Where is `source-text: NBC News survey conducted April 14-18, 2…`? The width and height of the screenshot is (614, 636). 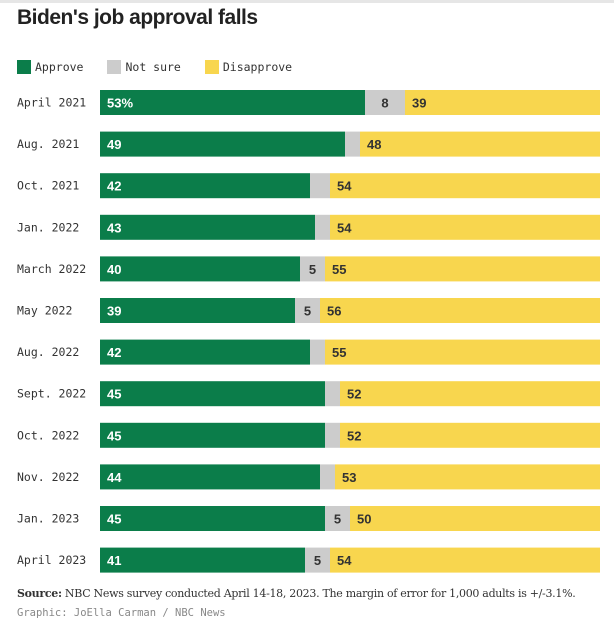 source-text: NBC News survey conducted April 14-18, 2… is located at coordinates (318, 593).